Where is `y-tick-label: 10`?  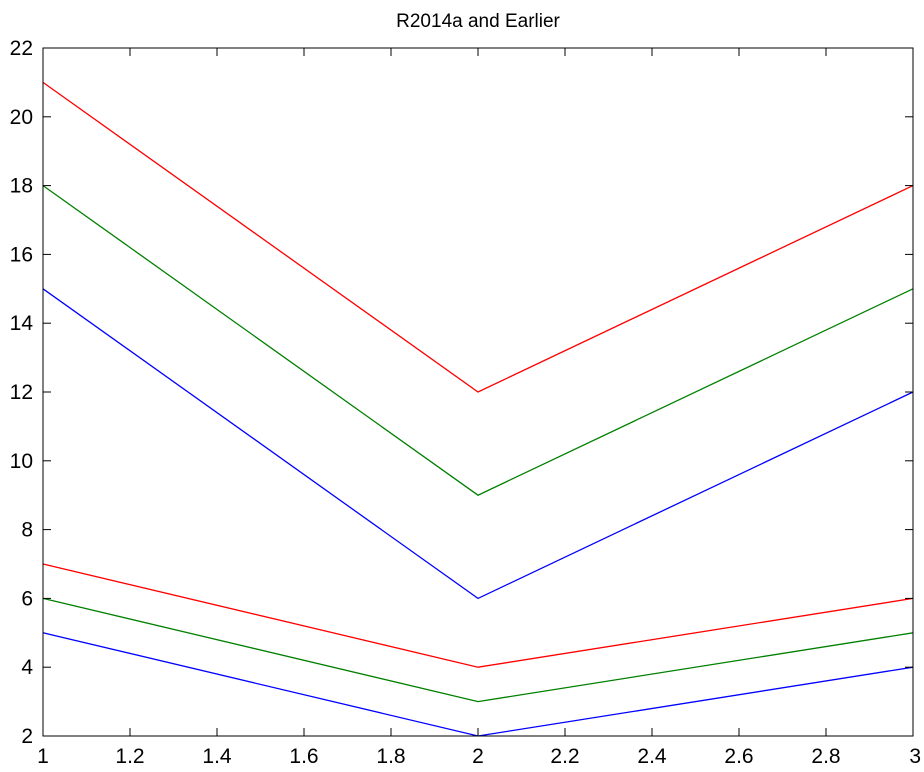 y-tick-label: 10 is located at coordinates (21, 461).